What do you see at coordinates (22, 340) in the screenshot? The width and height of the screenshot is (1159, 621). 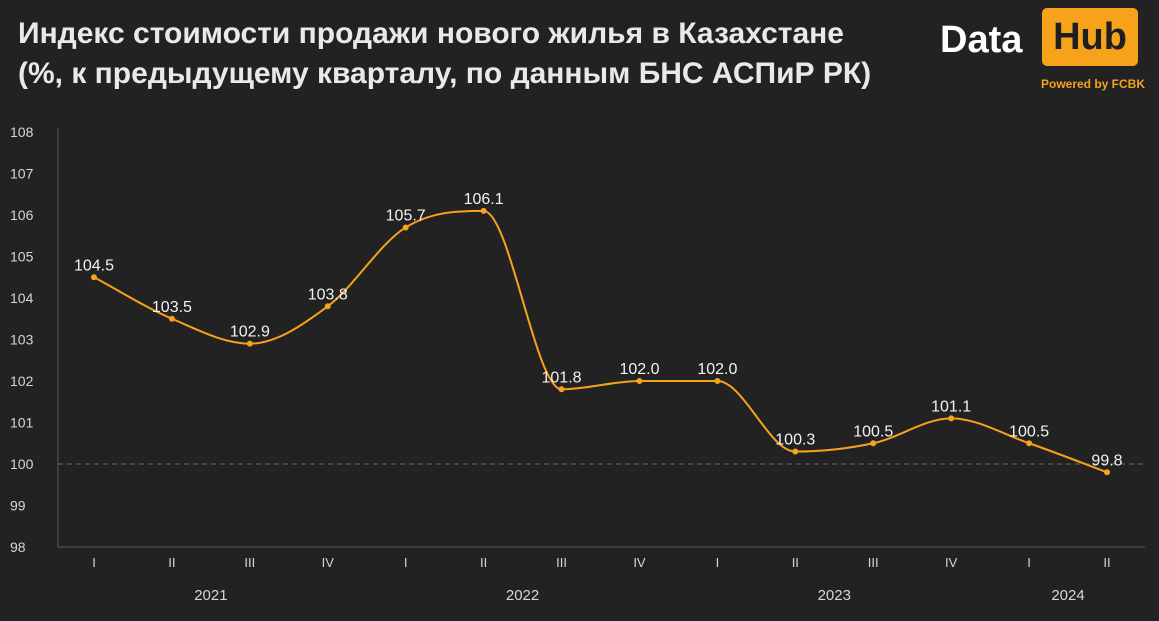 I see `y-tick-label: 103` at bounding box center [22, 340].